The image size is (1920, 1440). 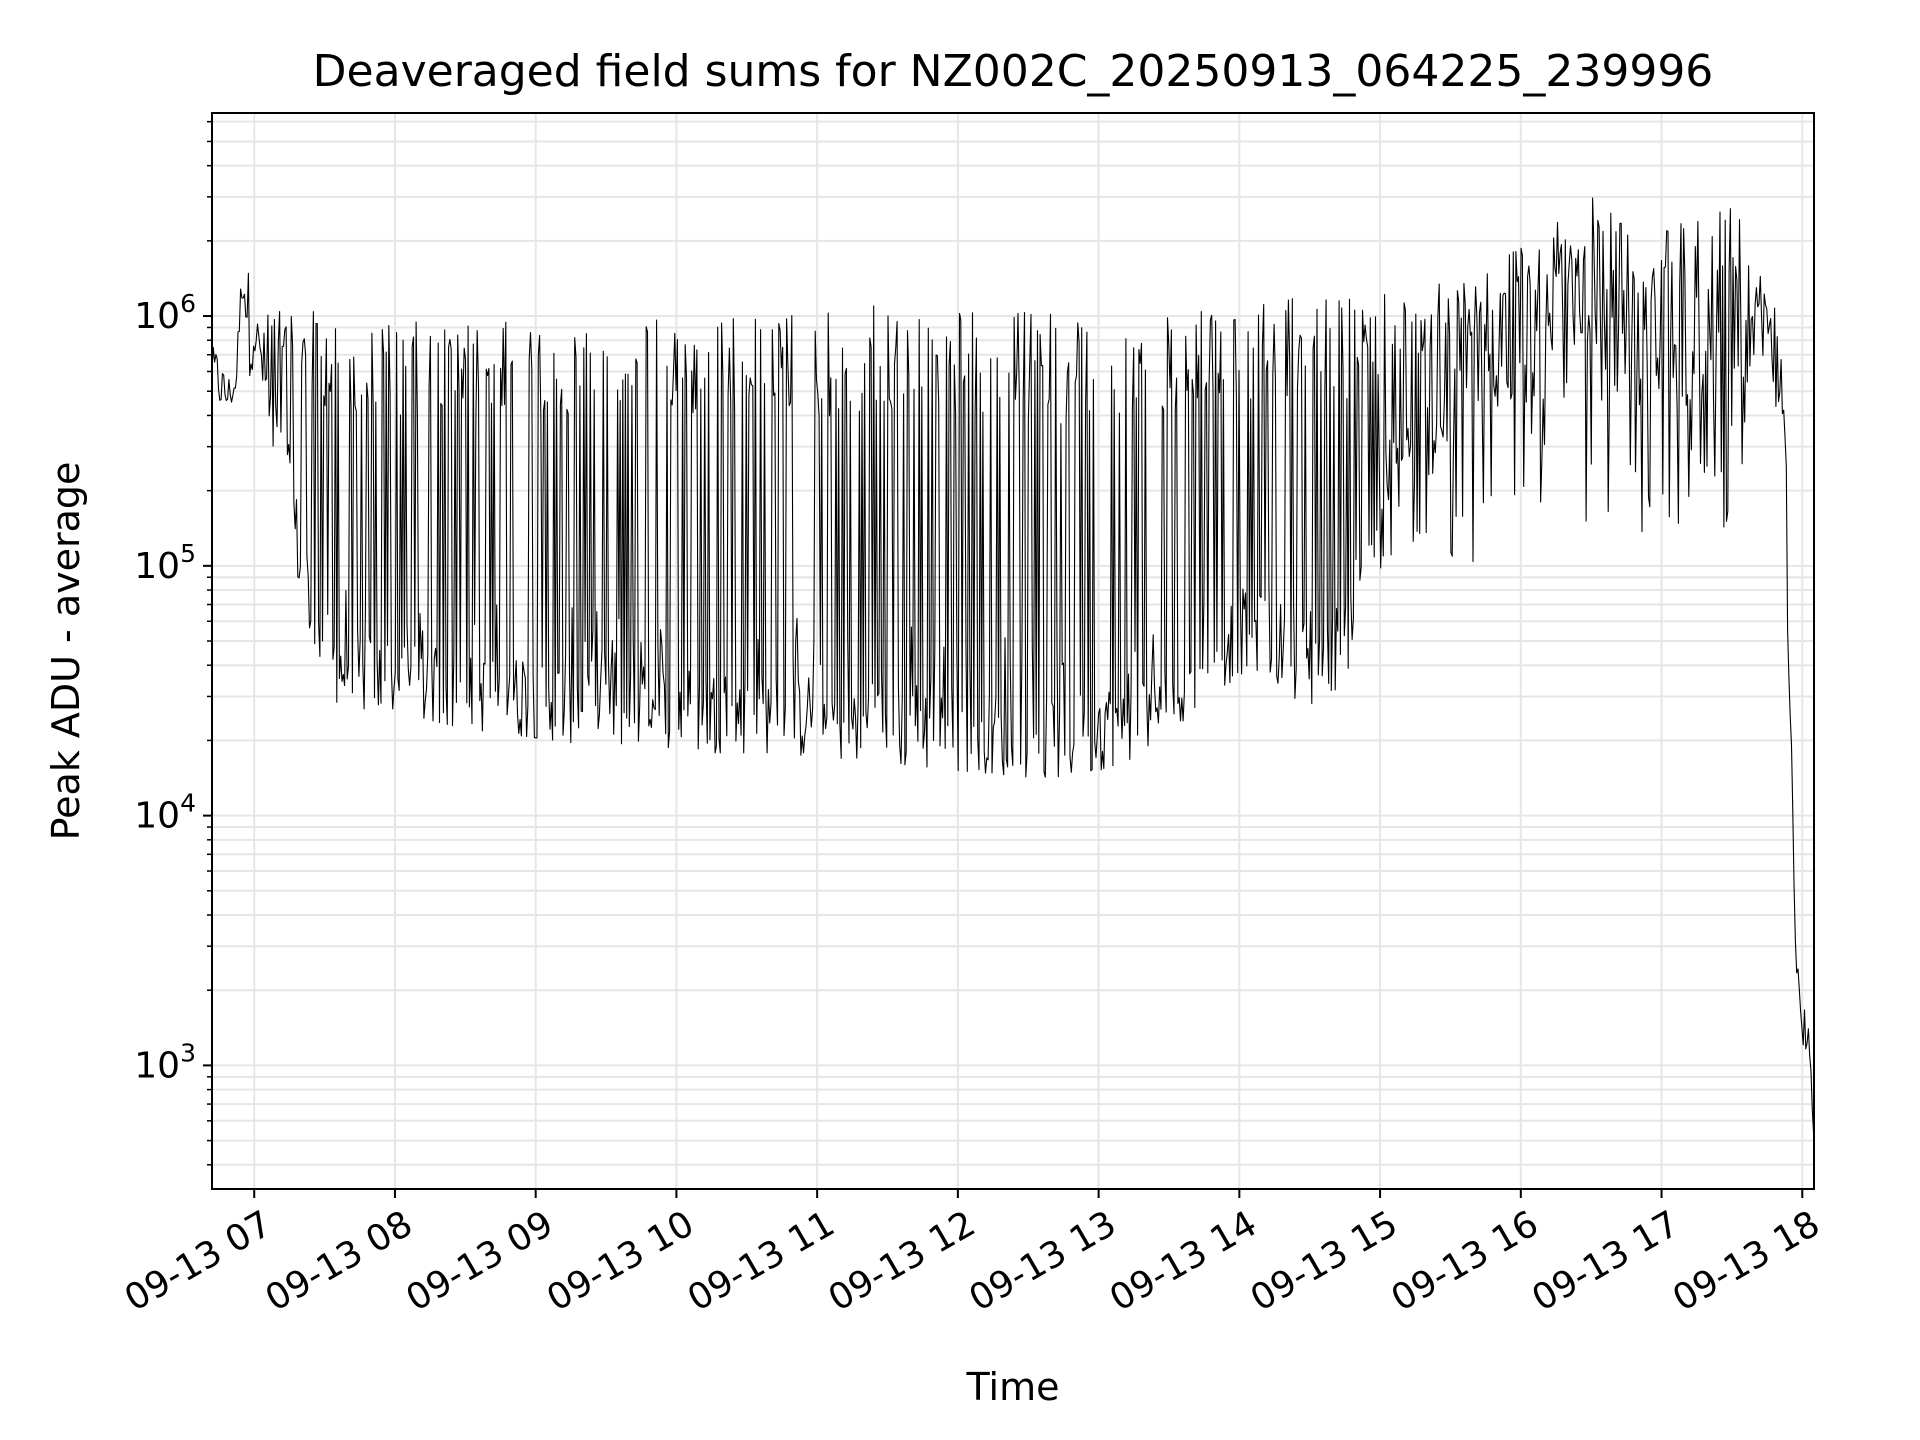 What do you see at coordinates (1013, 1387) in the screenshot?
I see `x-axis-label: Time` at bounding box center [1013, 1387].